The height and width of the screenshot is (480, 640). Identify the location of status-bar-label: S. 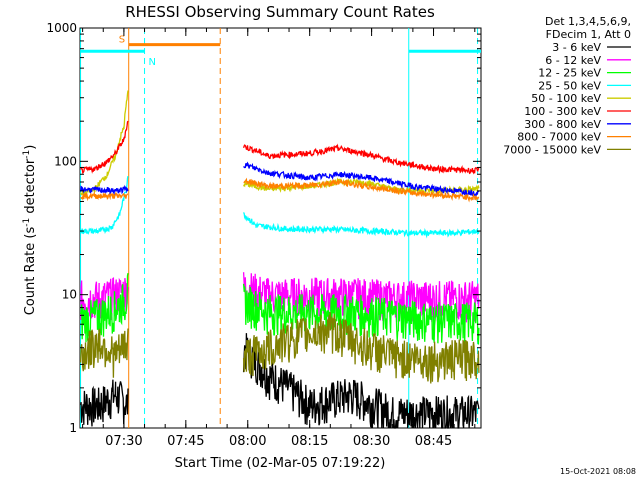
(122, 40).